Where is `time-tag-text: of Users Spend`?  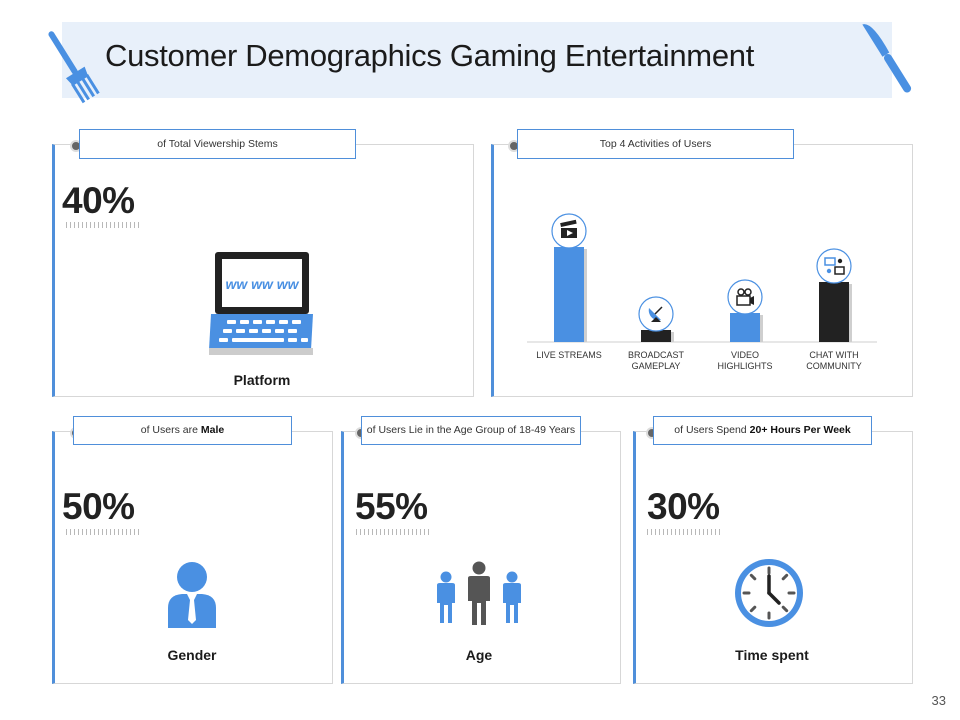
time-tag-text: of Users Spend is located at coordinates (710, 430).